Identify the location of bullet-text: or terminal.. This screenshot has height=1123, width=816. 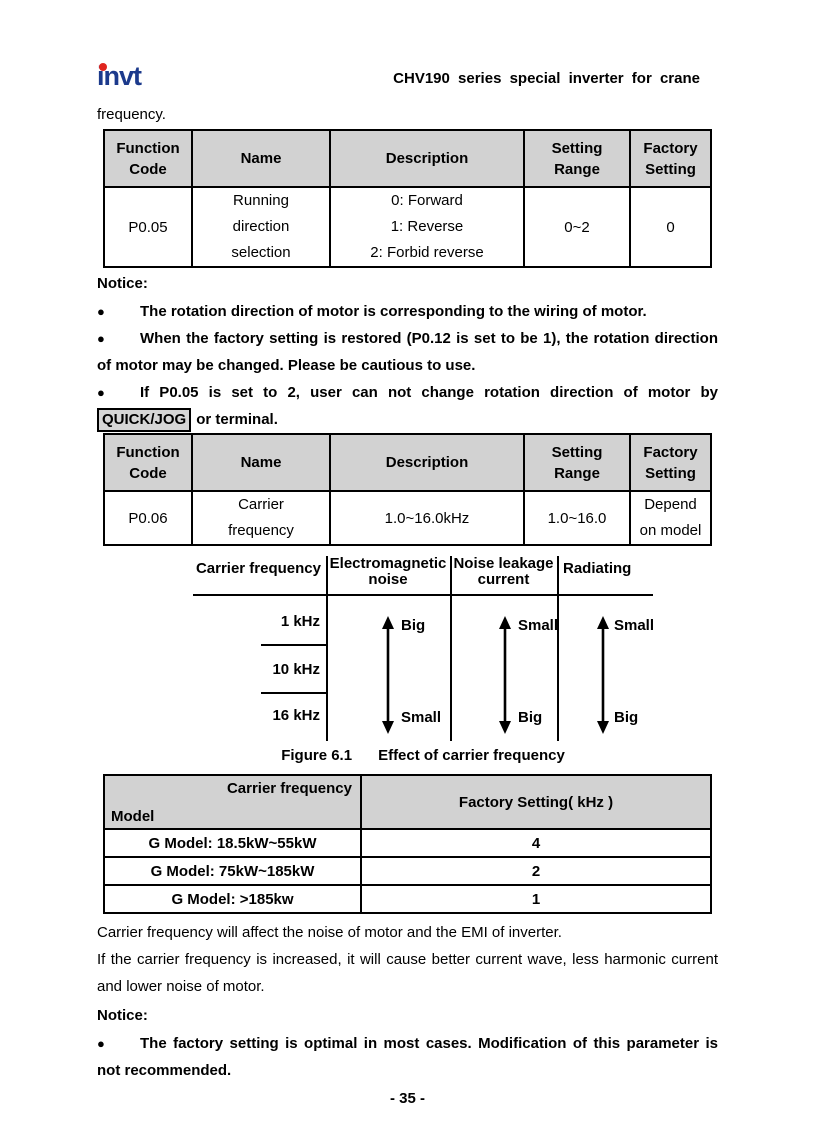
(237, 419).